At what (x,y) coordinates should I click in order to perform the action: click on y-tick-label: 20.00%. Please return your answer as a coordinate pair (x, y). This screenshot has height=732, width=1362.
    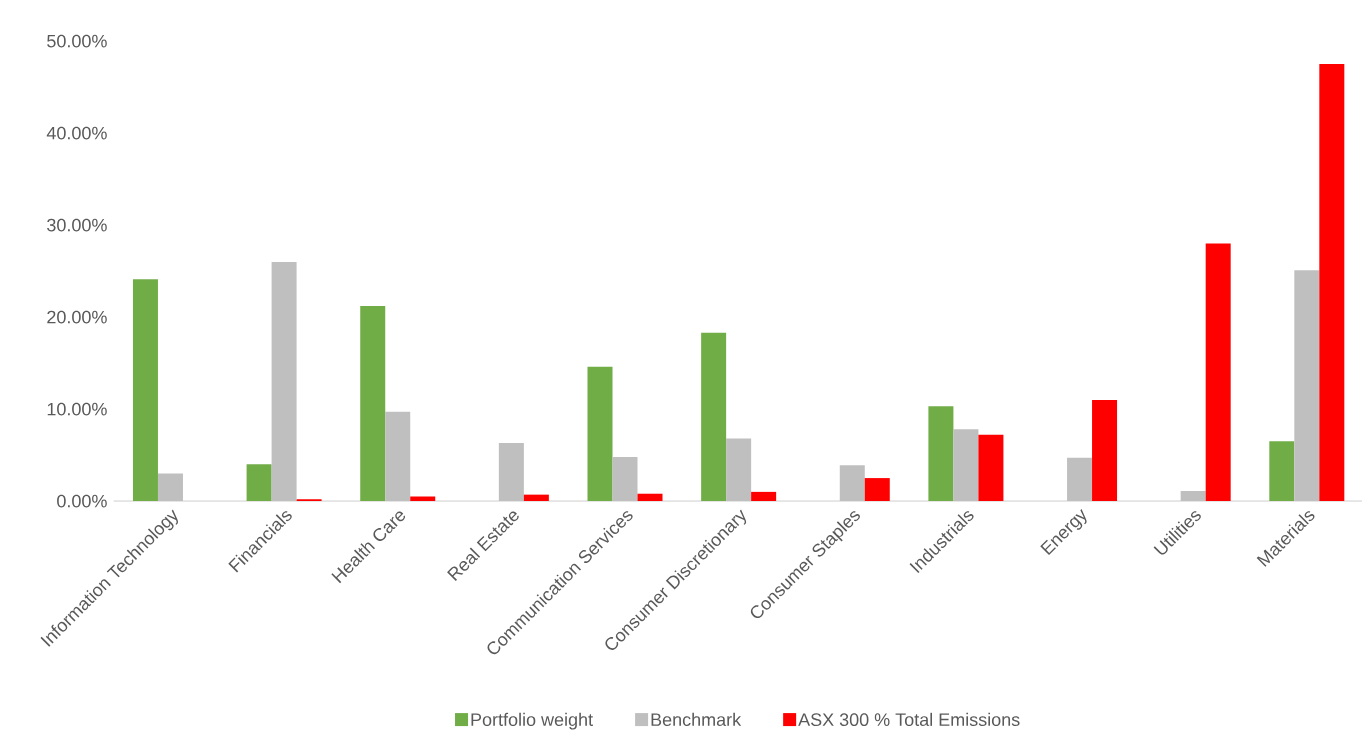
    Looking at the image, I should click on (77, 317).